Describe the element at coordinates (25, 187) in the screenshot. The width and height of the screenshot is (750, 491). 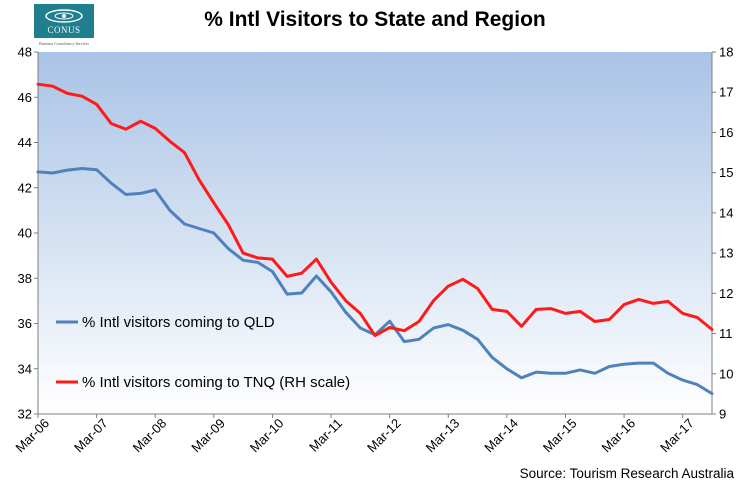
I see `left-tick-label: 42` at that location.